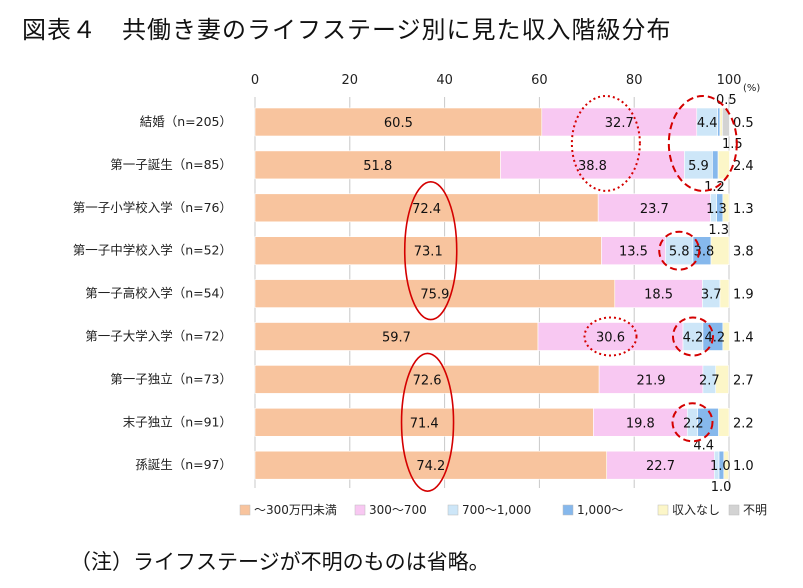 The image size is (803, 588). What do you see at coordinates (158, 293) in the screenshot?
I see `category-label: 第一子高校入学（n=54）` at bounding box center [158, 293].